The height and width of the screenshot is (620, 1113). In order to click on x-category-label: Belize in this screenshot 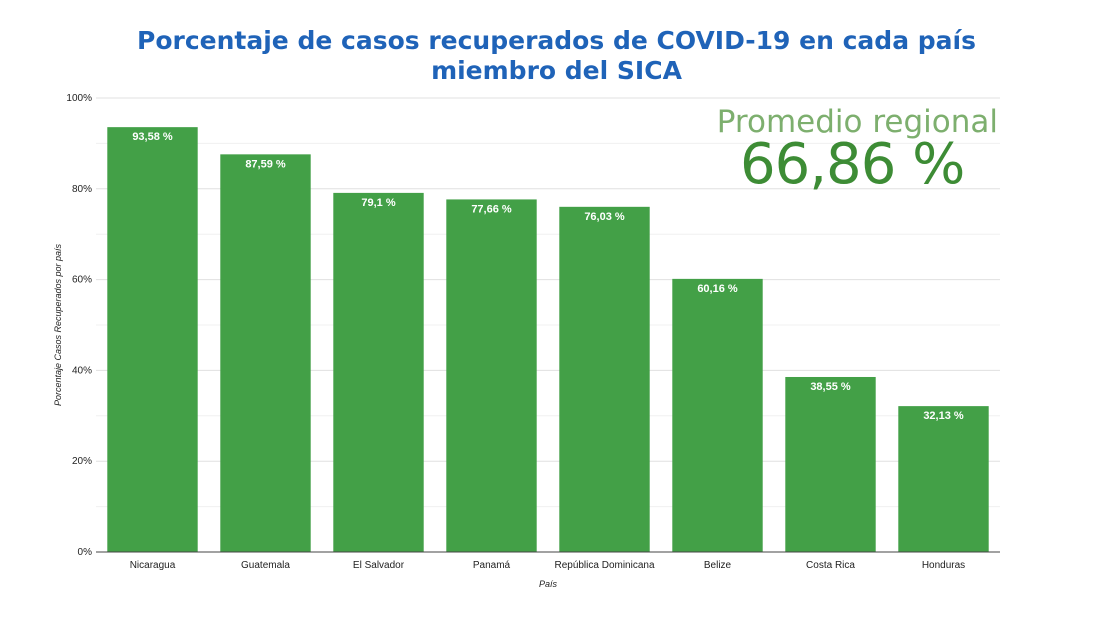, I will do `click(718, 565)`.